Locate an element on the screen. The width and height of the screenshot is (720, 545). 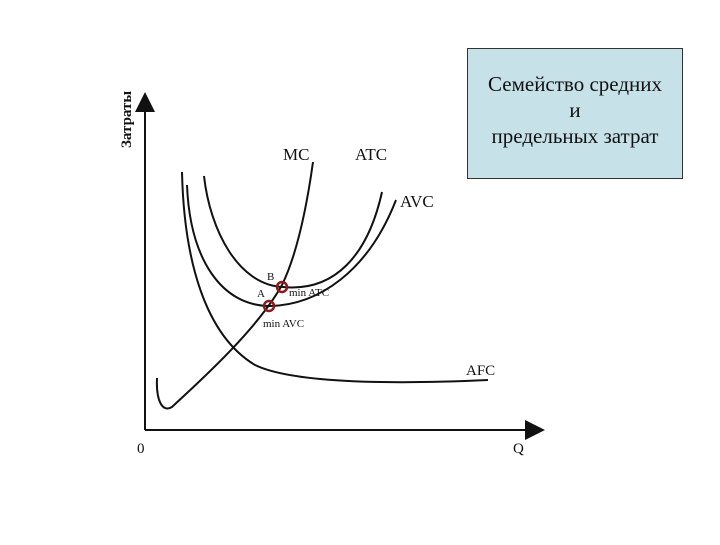
mc-label: MC is located at coordinates (296, 154).